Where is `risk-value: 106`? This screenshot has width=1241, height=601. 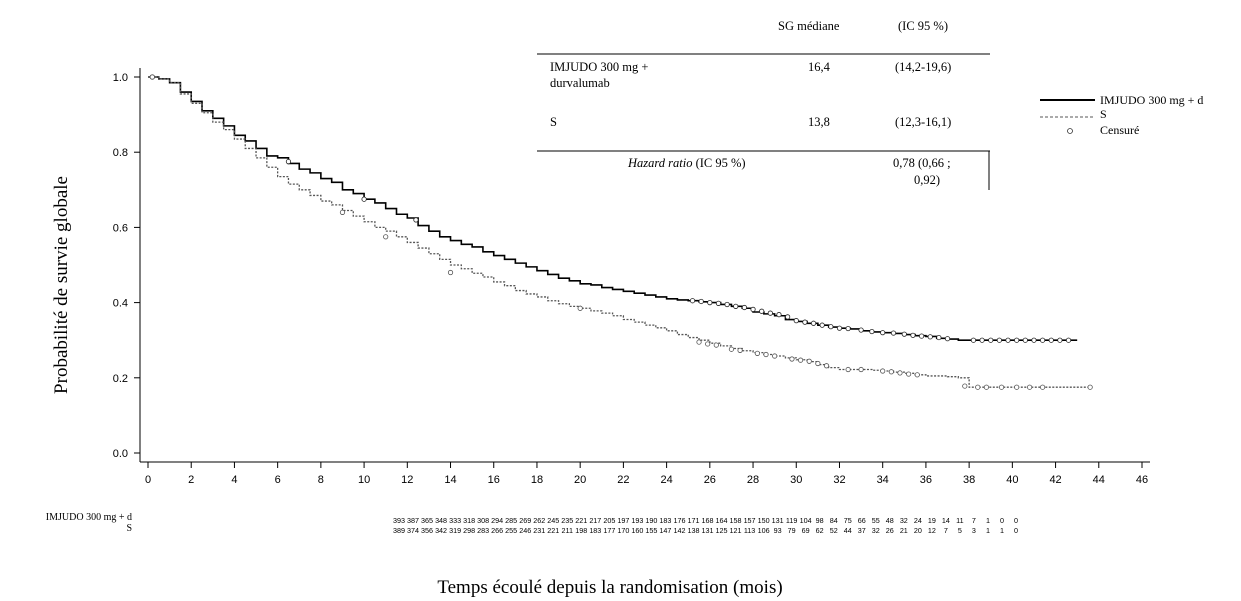
risk-value: 106 is located at coordinates (764, 530).